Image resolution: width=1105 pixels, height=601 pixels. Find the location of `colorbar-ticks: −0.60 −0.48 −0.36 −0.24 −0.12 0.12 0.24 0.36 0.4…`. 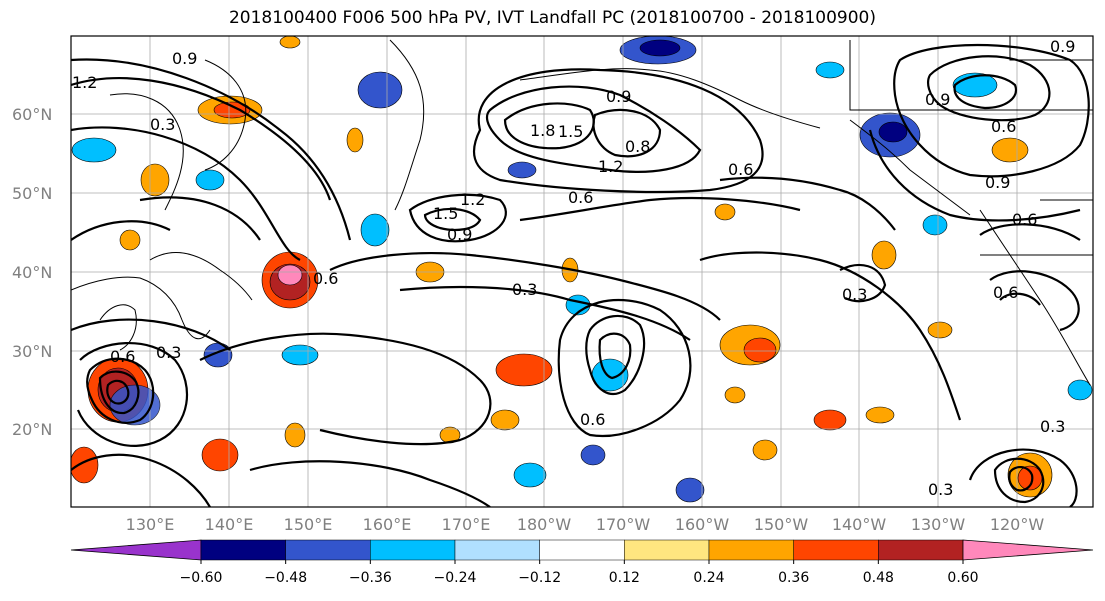

colorbar-ticks: −0.60 −0.48 −0.36 −0.24 −0.12 0.12 0.24 0.36 0.4… is located at coordinates (579, 573).